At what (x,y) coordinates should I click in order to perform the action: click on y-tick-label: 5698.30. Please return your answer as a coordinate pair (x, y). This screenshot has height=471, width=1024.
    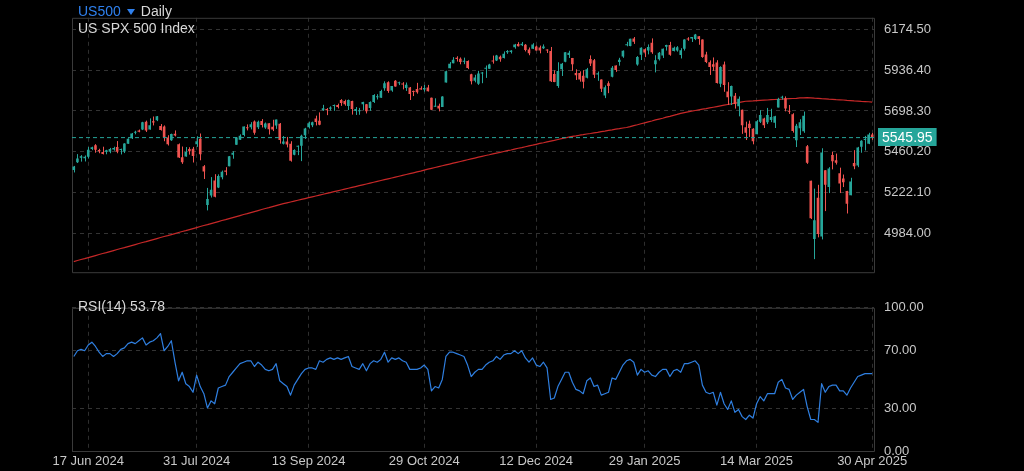
    Looking at the image, I should click on (907, 110).